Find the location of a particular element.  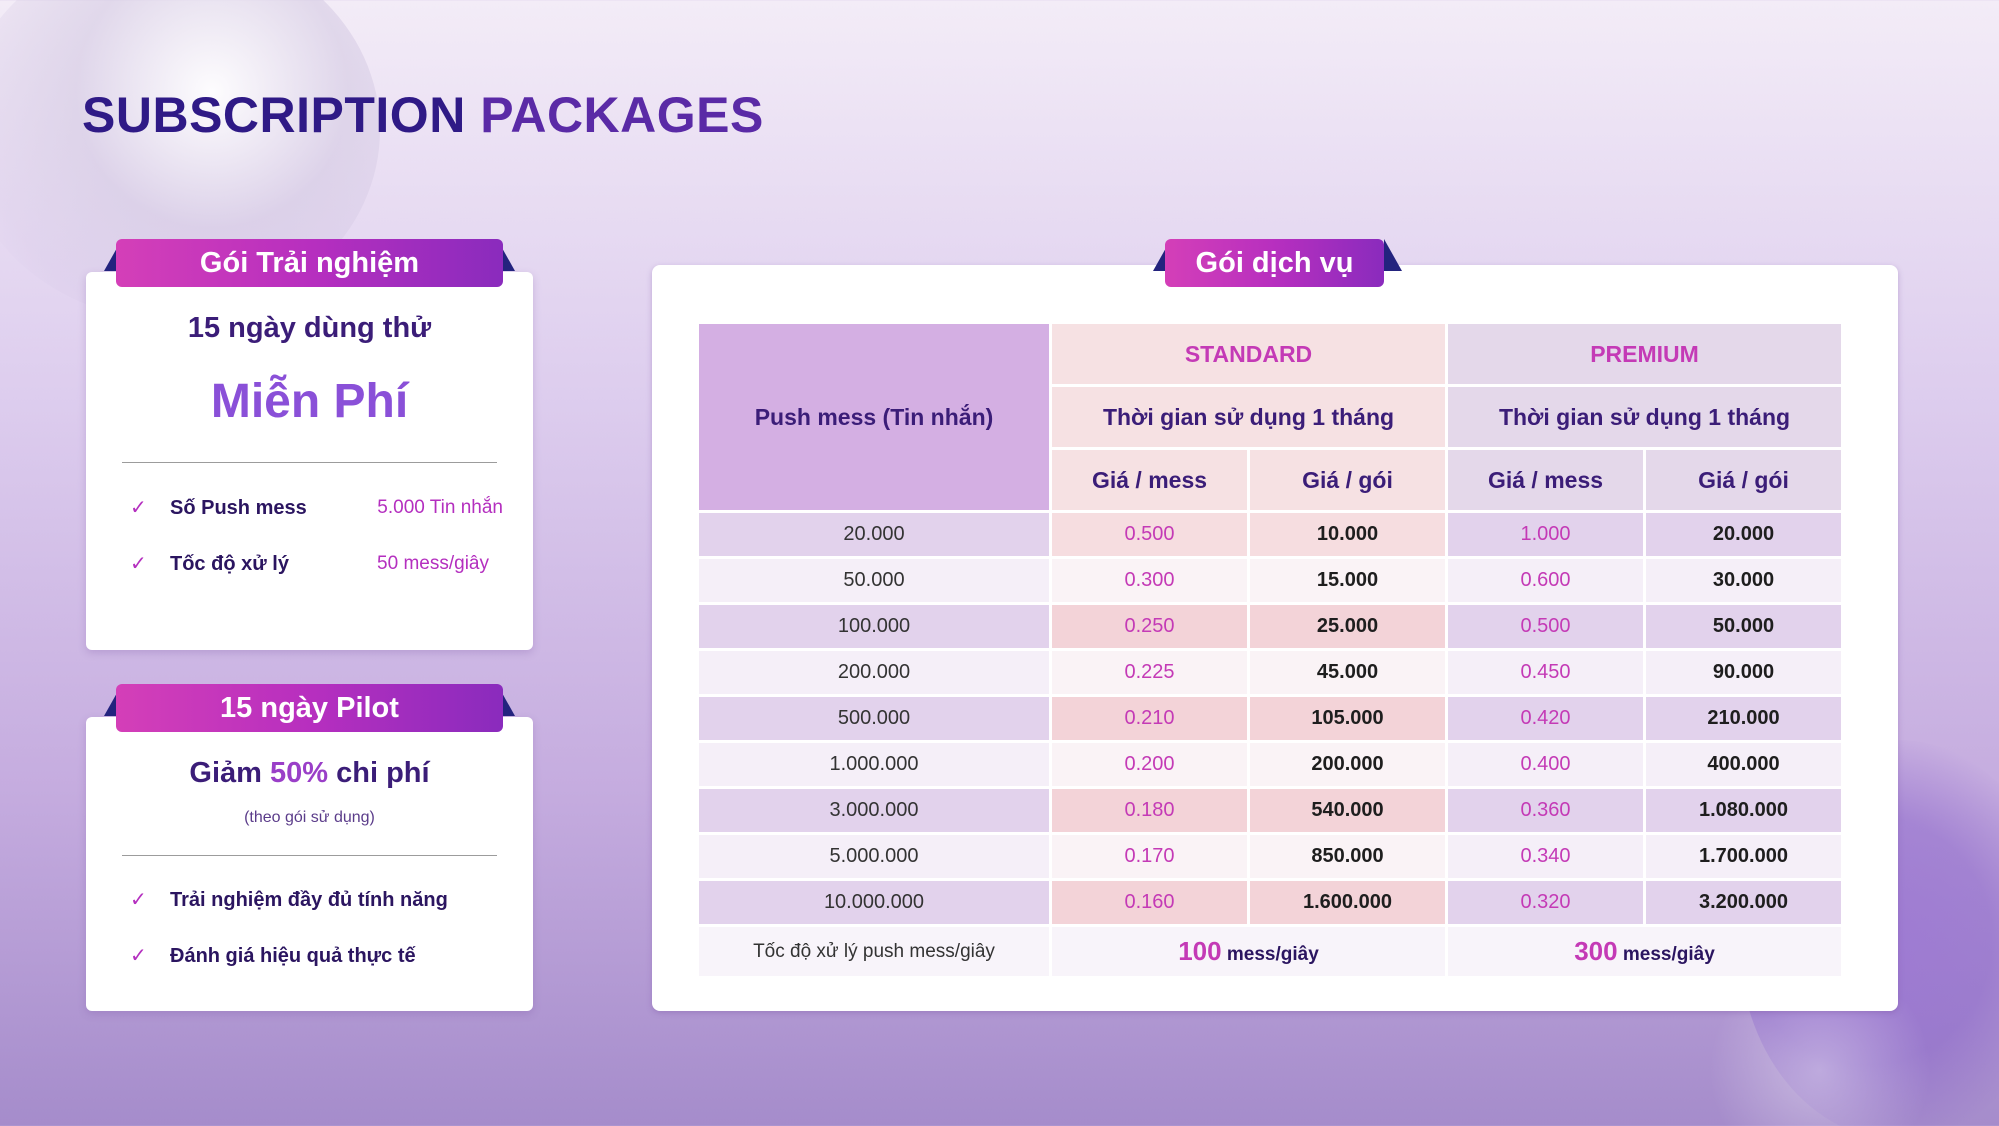

header-premium-price-mess: Giá / mess is located at coordinates (1545, 480).